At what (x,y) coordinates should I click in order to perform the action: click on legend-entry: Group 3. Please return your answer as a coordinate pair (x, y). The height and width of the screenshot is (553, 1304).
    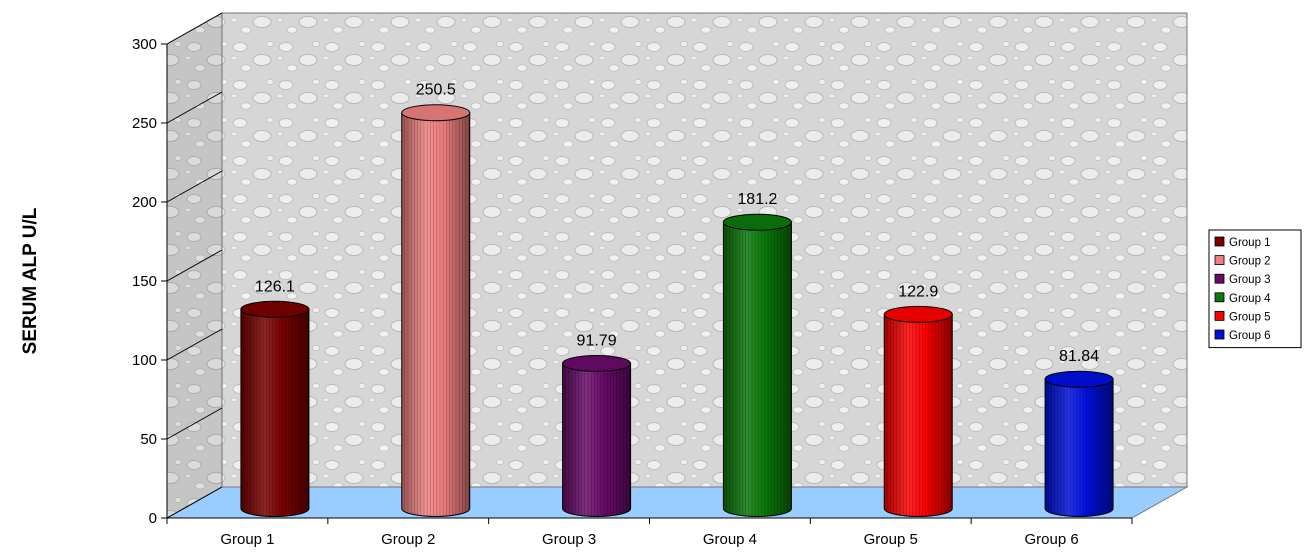
    Looking at the image, I should click on (1250, 280).